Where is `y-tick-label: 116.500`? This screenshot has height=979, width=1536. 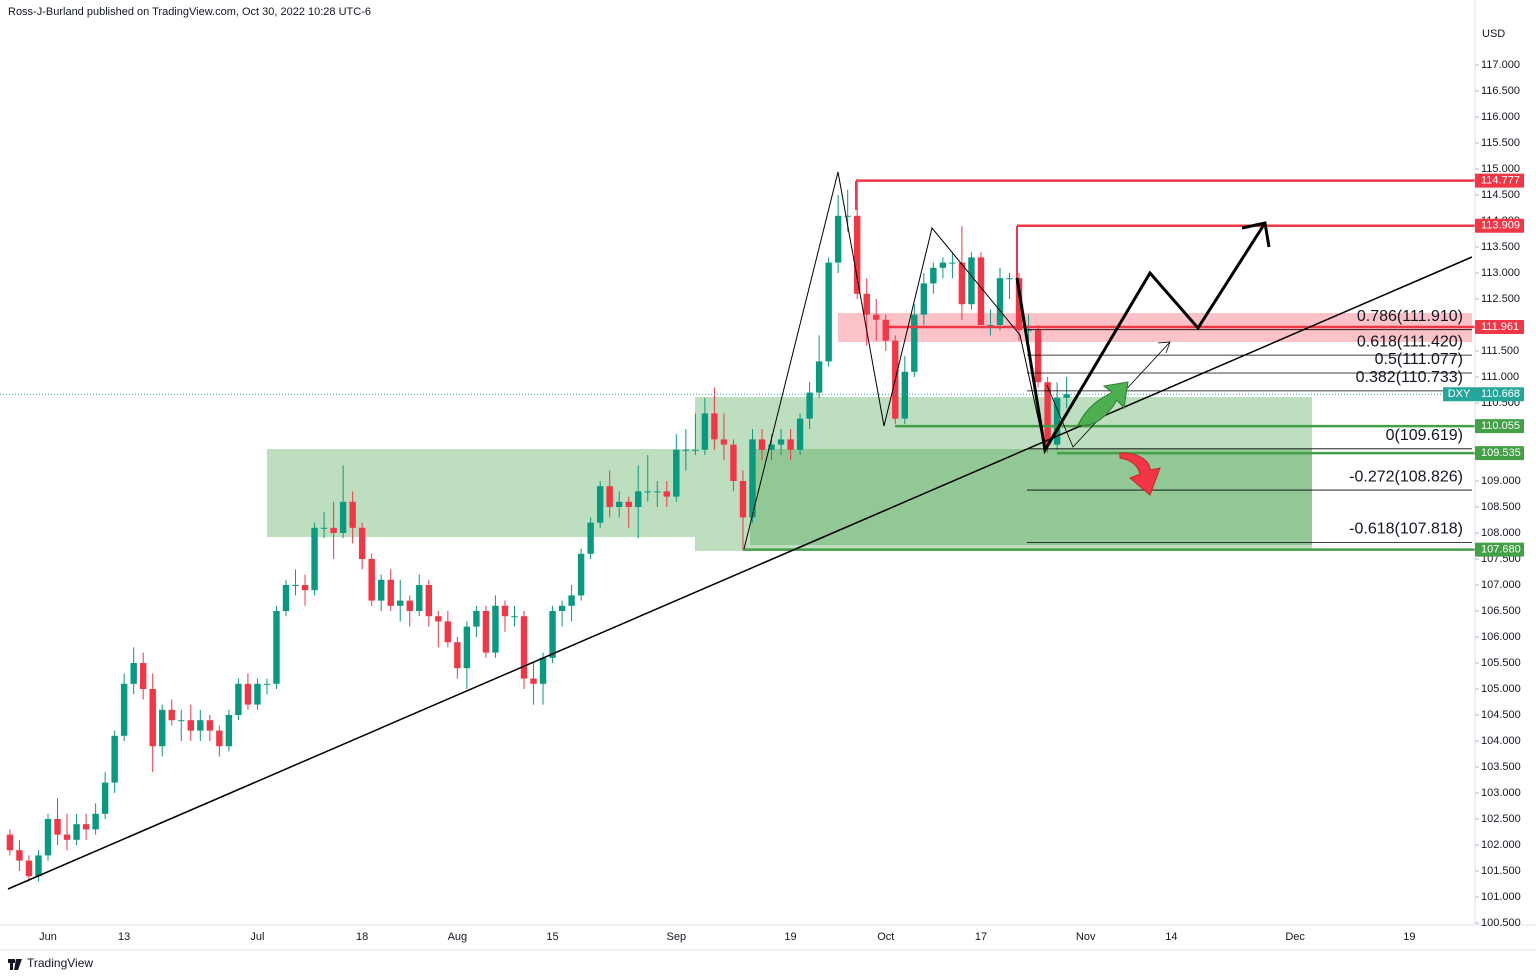 y-tick-label: 116.500 is located at coordinates (1500, 91).